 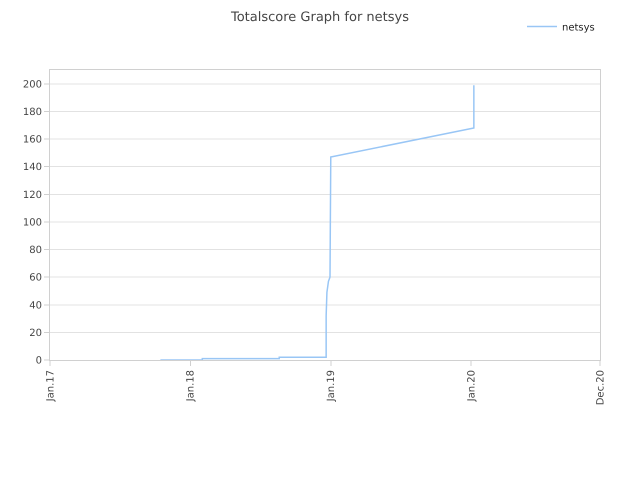 What do you see at coordinates (320, 18) in the screenshot?
I see `chart-title: Totalscore Graph for netsys` at bounding box center [320, 18].